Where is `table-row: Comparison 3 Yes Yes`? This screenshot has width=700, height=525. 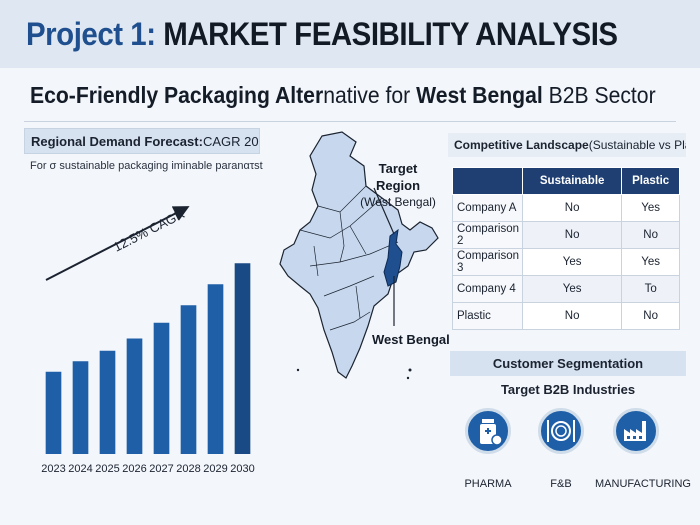
table-row: Comparison 3 Yes Yes is located at coordinates (566, 262).